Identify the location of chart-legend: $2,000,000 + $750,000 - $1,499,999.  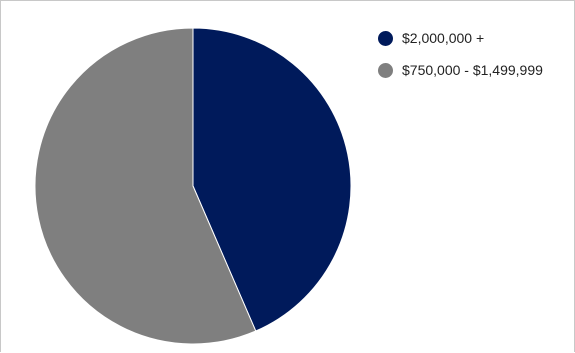
(473, 60).